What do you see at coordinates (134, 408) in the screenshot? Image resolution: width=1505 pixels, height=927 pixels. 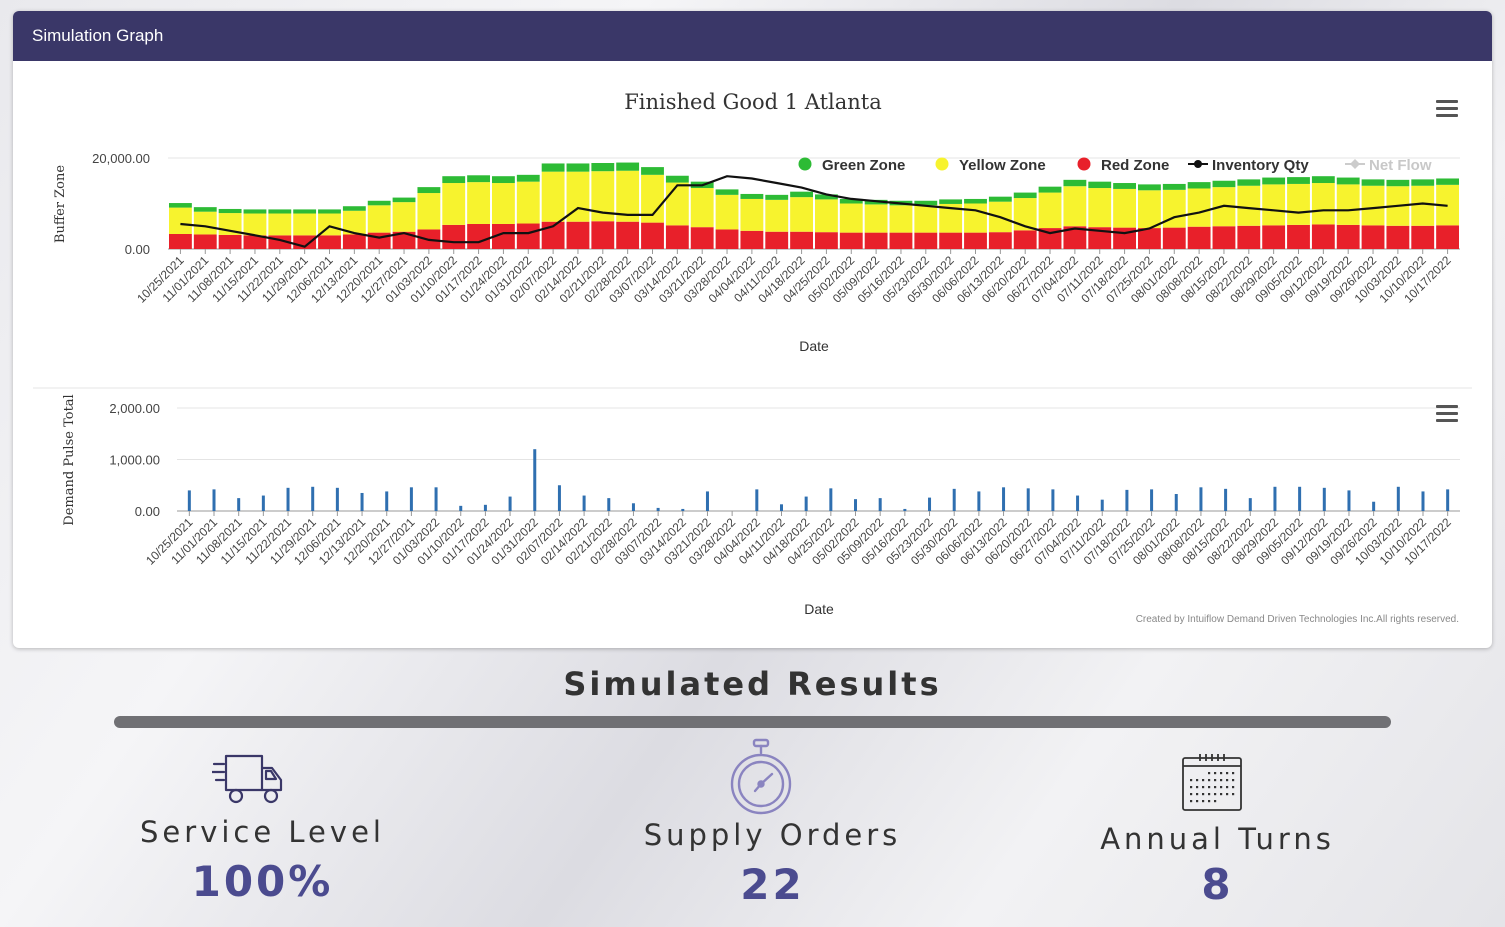 I see `chart2-y-tick-label: 2,000.00` at bounding box center [134, 408].